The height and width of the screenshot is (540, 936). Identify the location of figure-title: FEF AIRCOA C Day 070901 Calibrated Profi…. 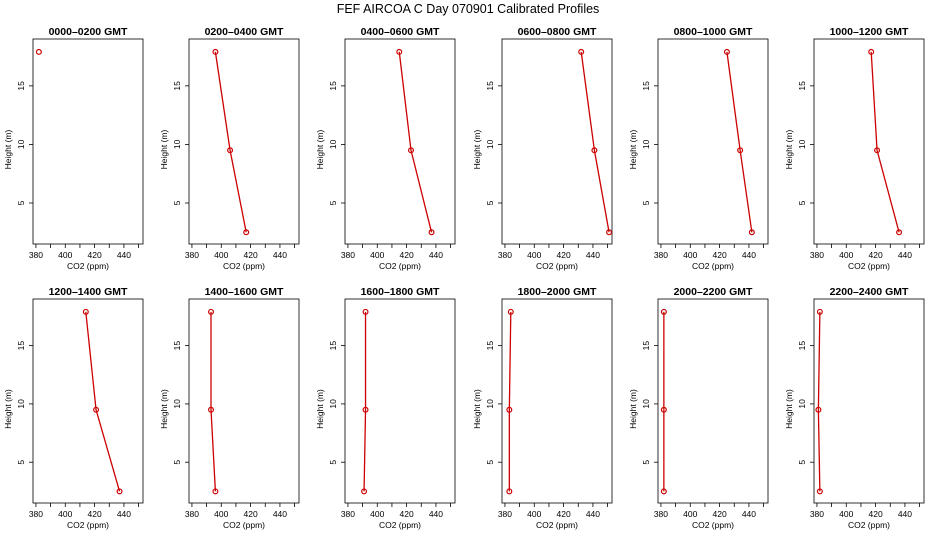
(468, 9).